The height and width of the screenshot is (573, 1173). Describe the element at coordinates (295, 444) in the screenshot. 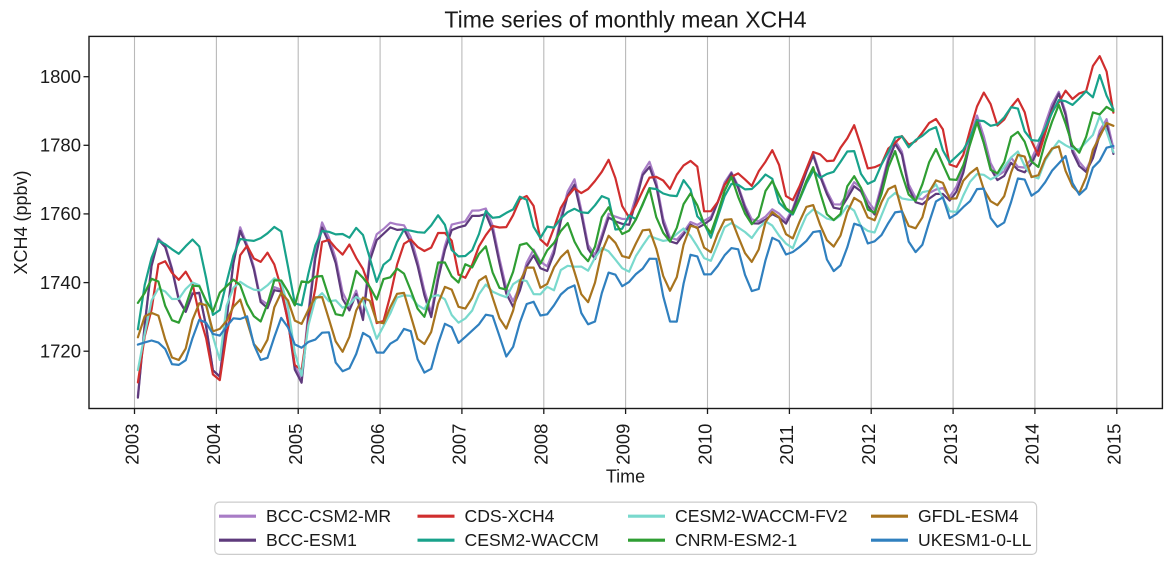

I see `svg-text: 2005` at that location.